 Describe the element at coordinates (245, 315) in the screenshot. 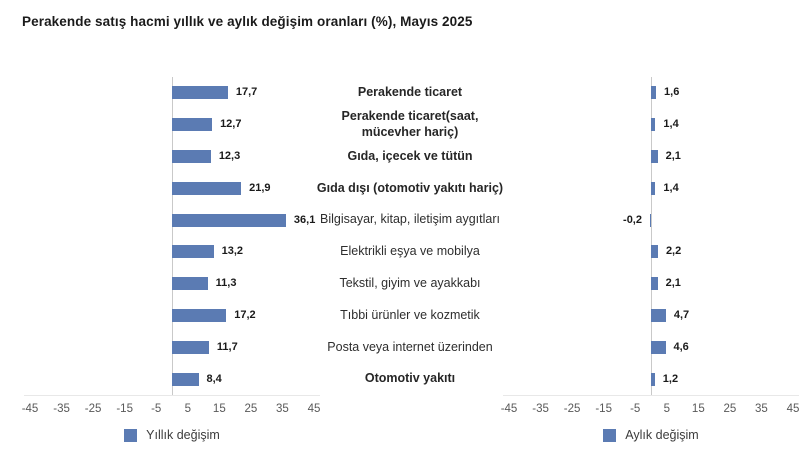

I see `value-label: 17,2` at that location.